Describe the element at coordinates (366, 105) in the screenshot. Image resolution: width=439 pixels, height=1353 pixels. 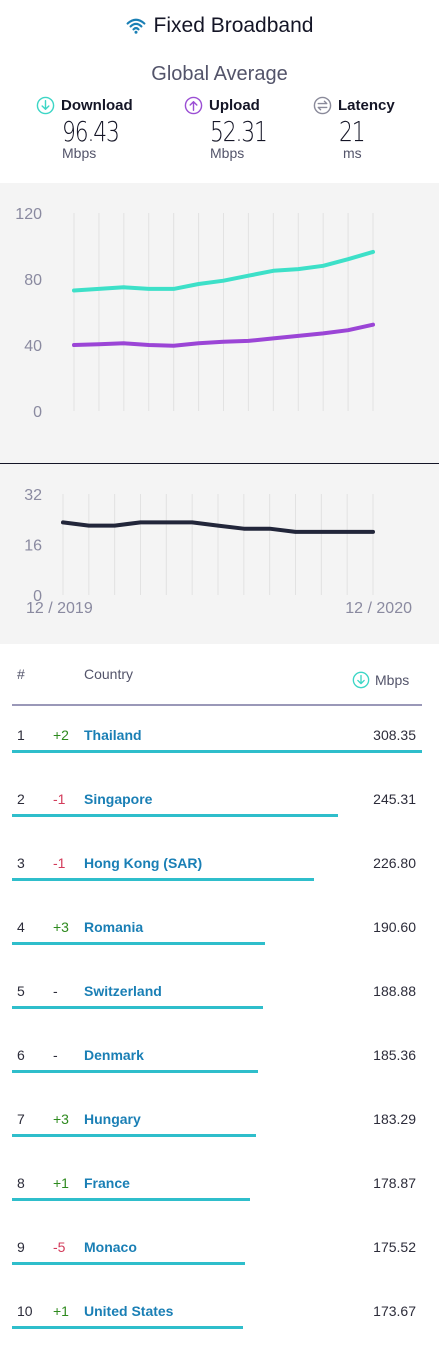
I see `latency-label: Latency` at that location.